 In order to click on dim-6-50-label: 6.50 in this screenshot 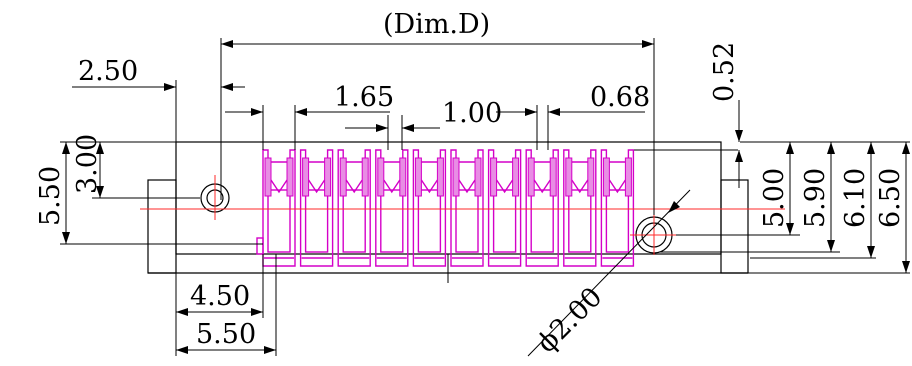, I will do `click(890, 198)`.